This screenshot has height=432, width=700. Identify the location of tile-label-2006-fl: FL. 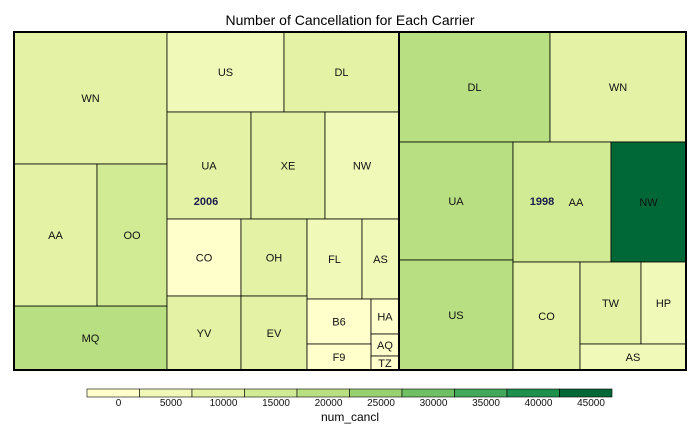
(334, 260).